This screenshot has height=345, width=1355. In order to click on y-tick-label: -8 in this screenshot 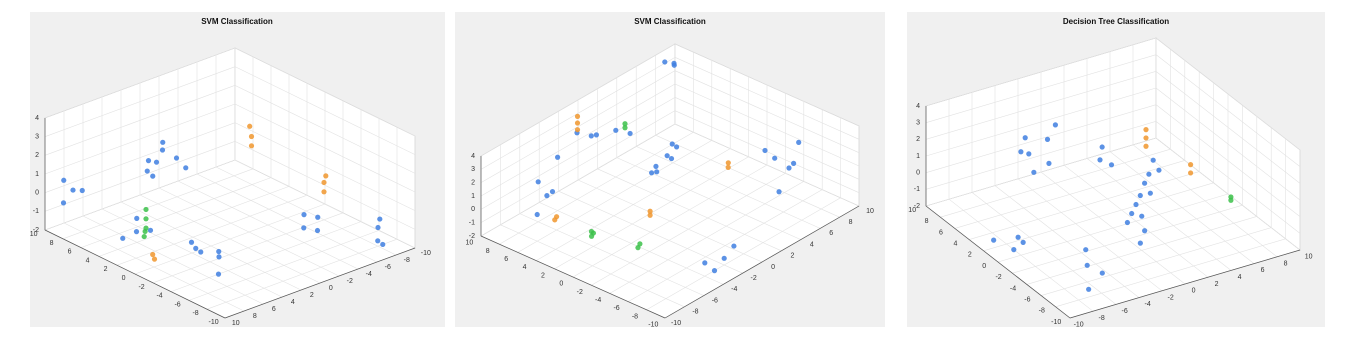, I will do `click(407, 260)`.